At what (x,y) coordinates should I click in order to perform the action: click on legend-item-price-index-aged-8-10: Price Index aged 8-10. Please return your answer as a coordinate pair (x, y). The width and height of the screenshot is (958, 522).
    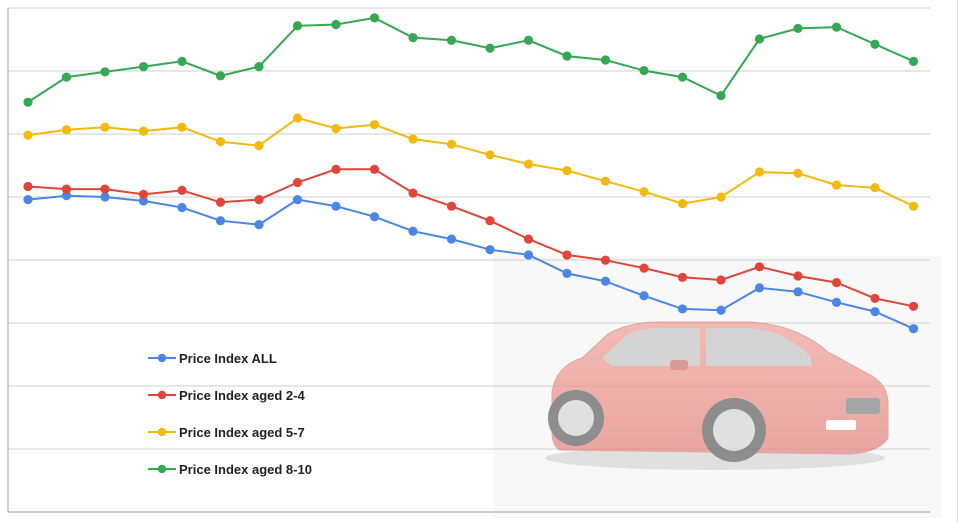
    Looking at the image, I should click on (230, 469).